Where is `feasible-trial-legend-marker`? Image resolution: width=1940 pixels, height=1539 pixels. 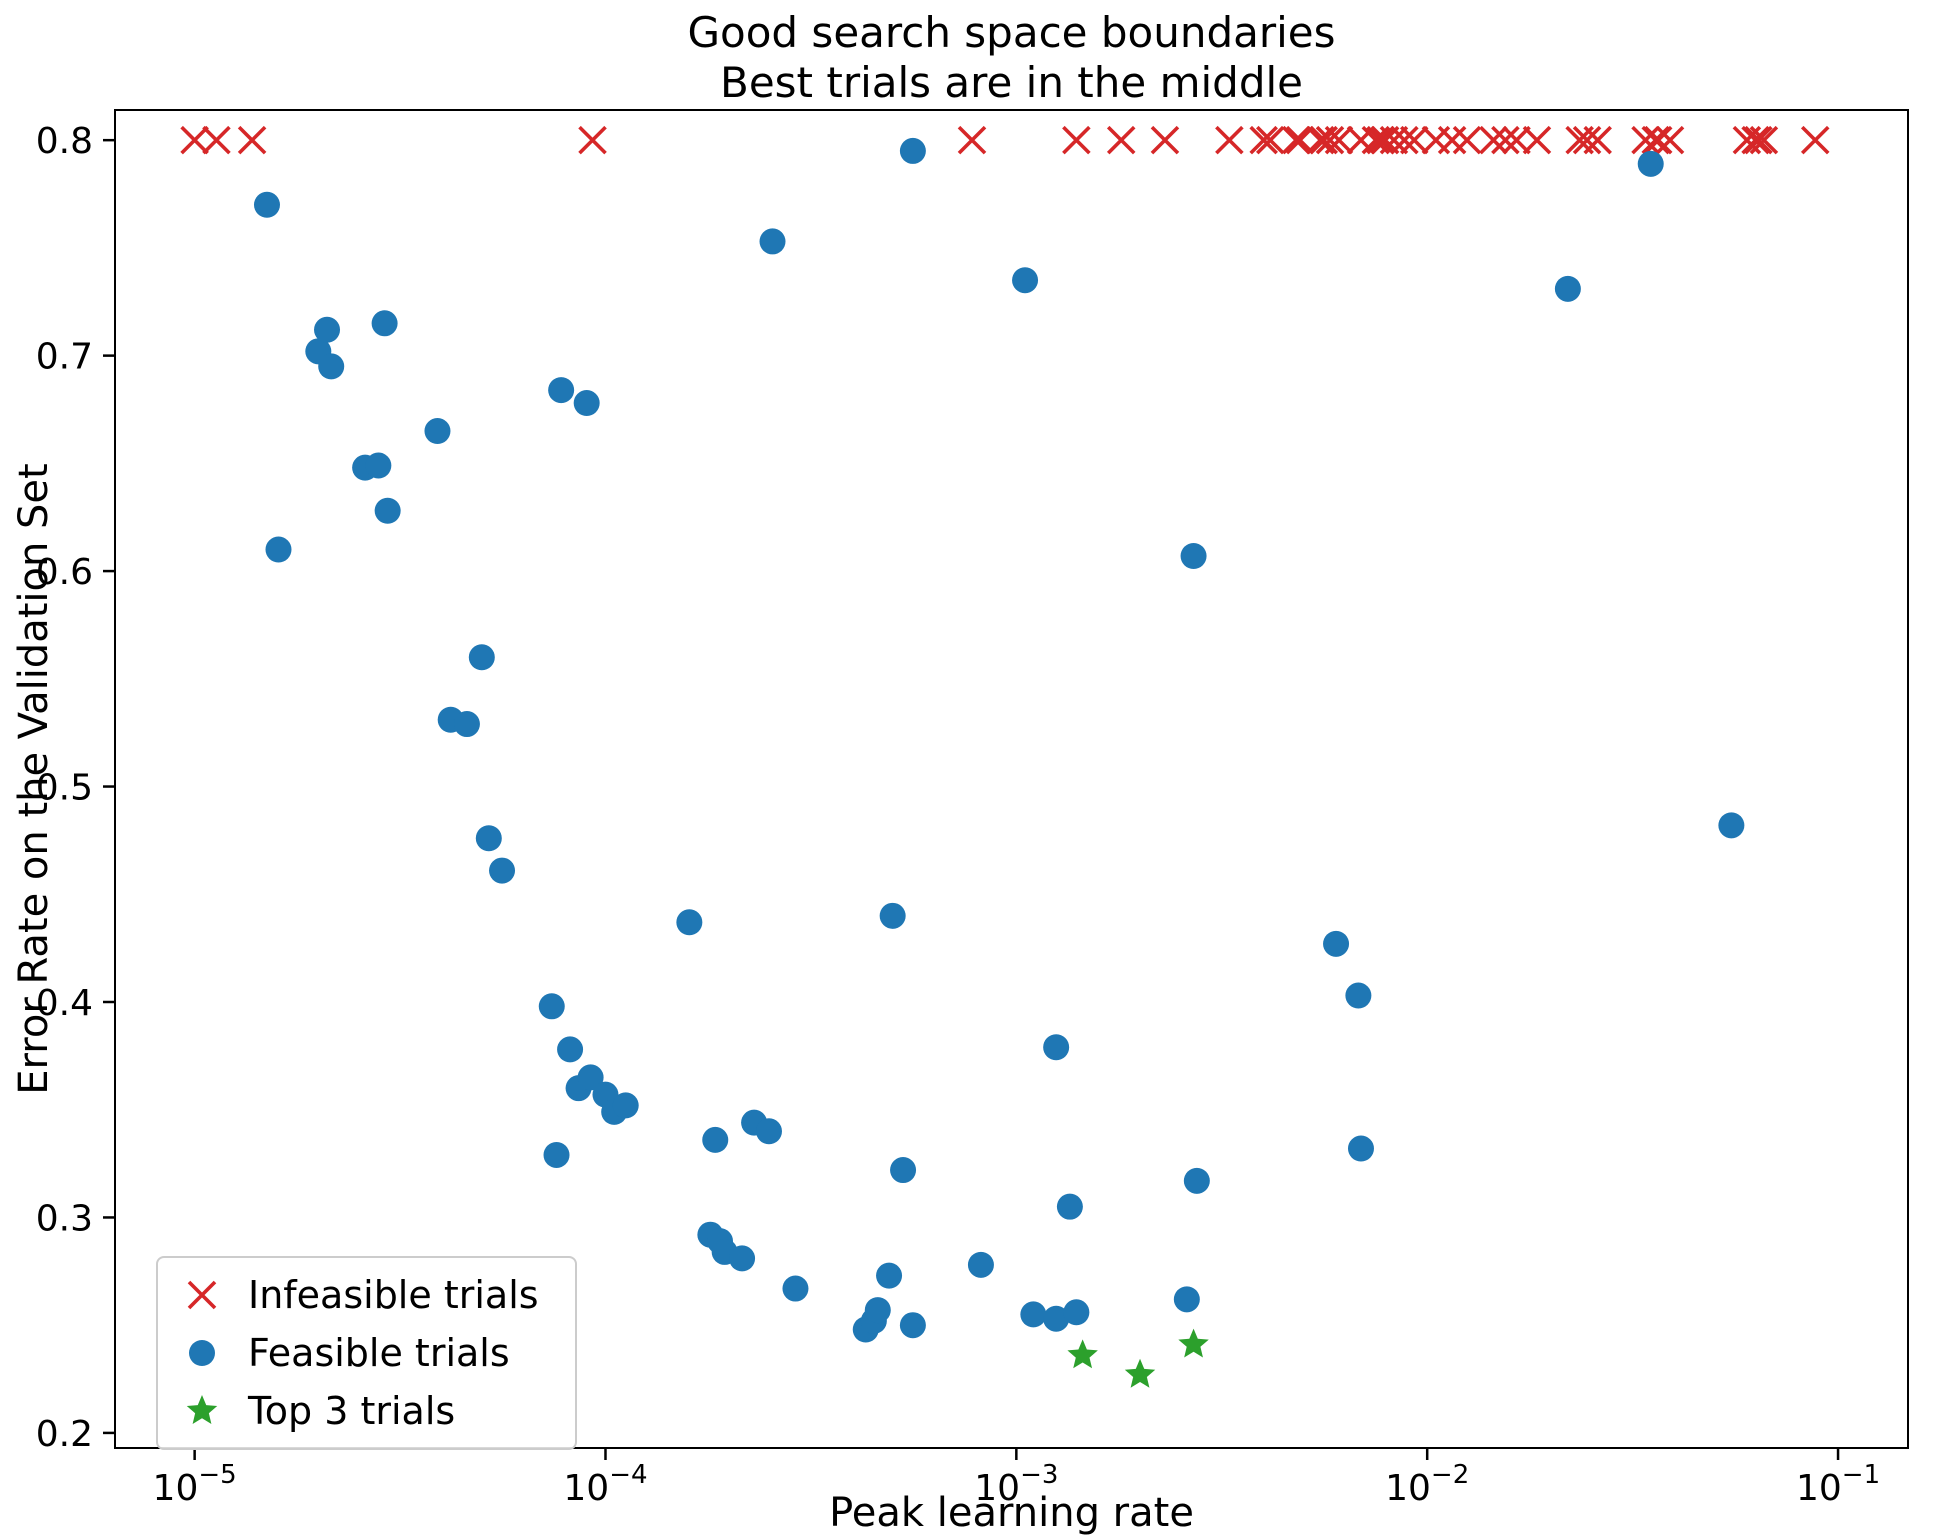
feasible-trial-legend-marker is located at coordinates (202, 1353).